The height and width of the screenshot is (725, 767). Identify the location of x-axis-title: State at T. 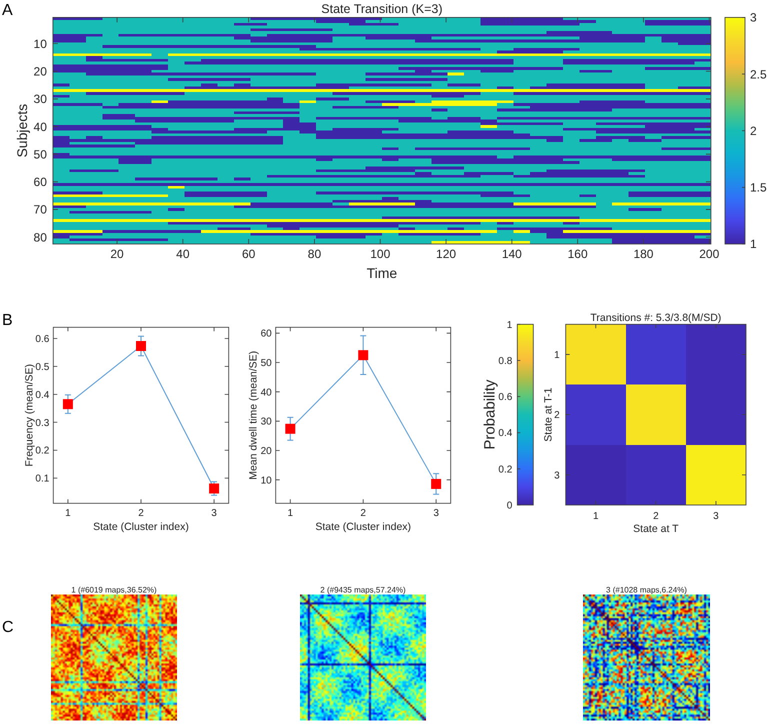
(656, 529).